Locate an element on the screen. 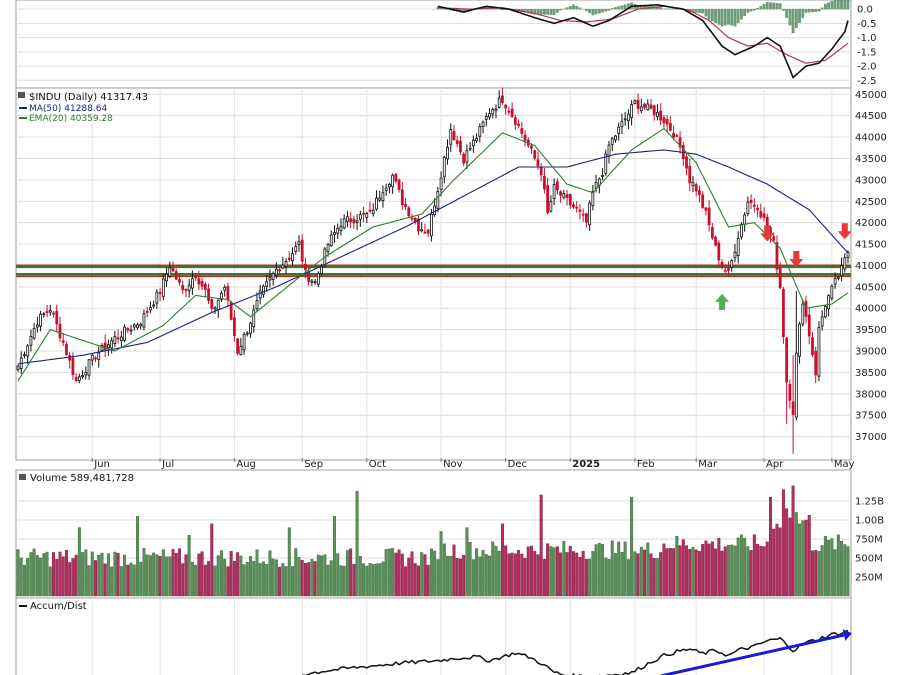 This screenshot has width=900, height=675. accum-dist-panel: Accum/Dist is located at coordinates (433, 636).